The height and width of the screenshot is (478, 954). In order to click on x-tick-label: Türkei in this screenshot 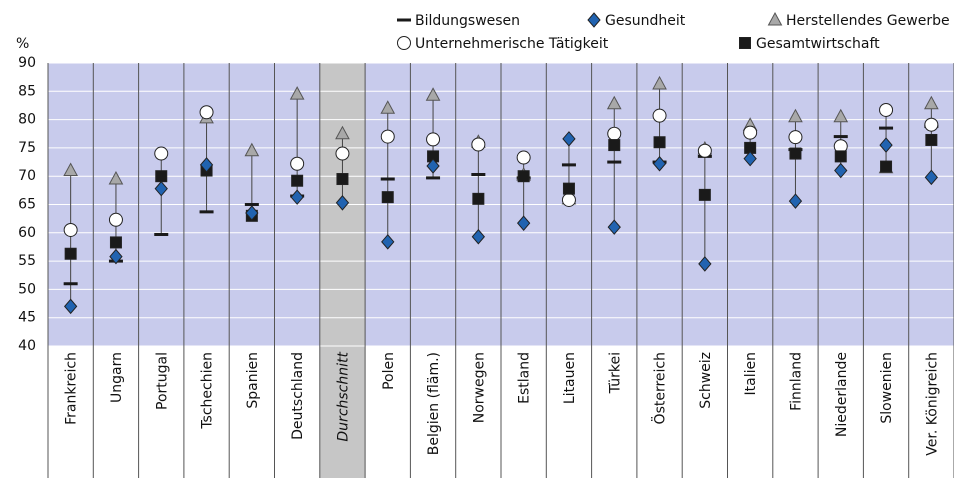, I will do `click(615, 373)`.